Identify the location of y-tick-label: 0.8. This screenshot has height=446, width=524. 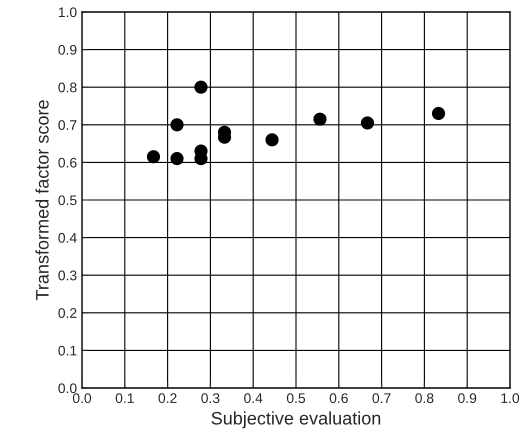
(67, 87).